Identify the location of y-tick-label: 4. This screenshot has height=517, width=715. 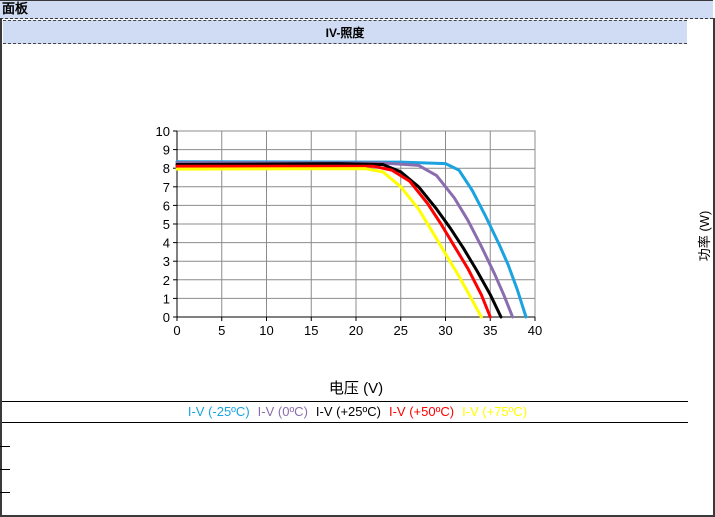
(166, 243).